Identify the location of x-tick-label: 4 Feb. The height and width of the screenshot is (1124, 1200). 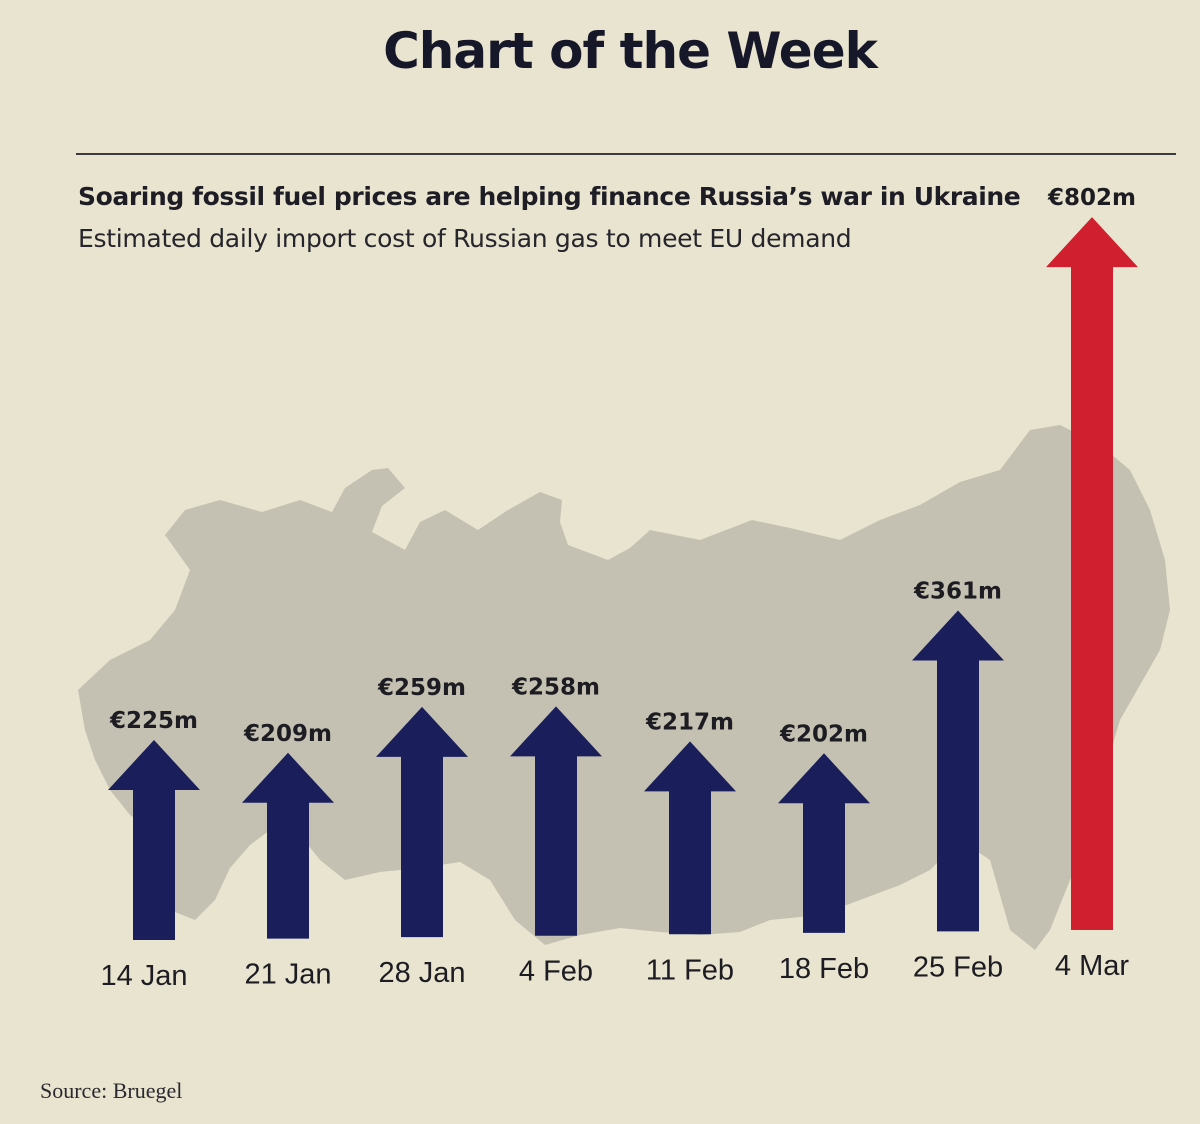
(556, 972).